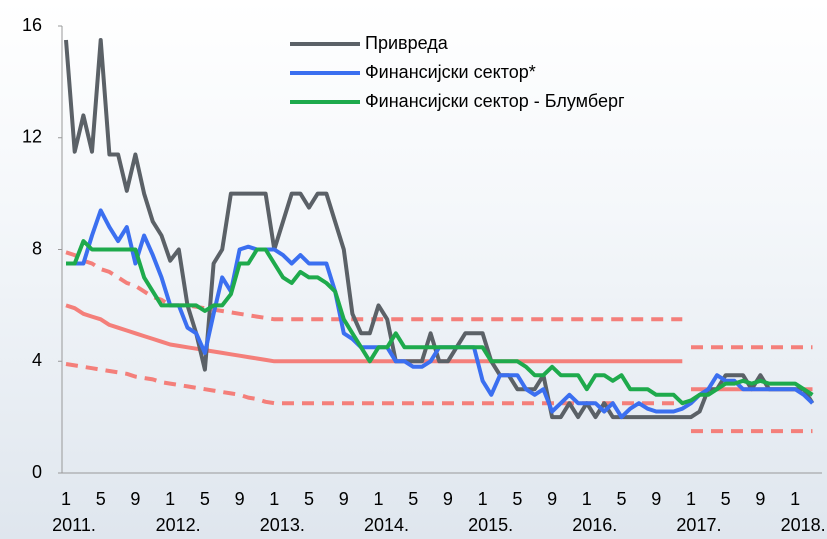 This screenshot has height=539, width=827. I want to click on y-tick-label: 8, so click(37, 248).